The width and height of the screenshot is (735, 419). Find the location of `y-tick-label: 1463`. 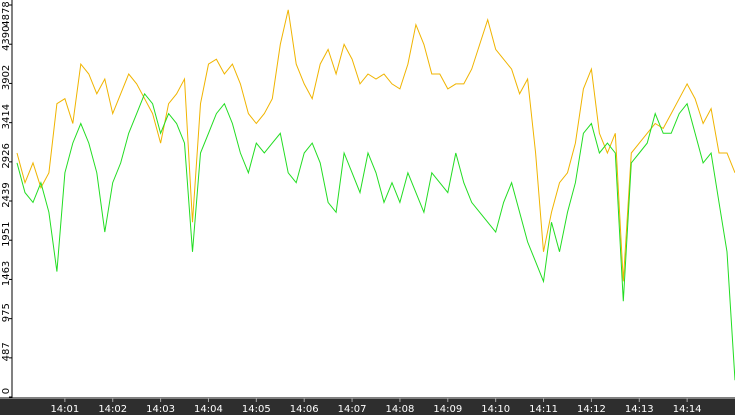

y-tick-label: 1463 is located at coordinates (6, 273).